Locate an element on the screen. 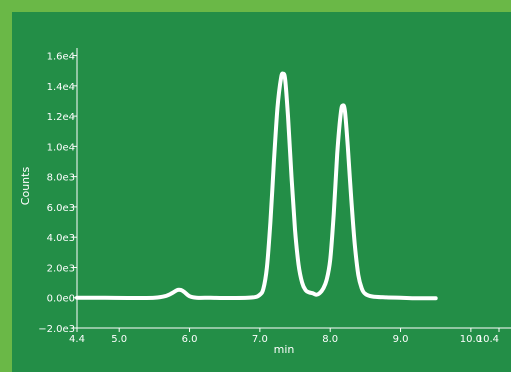 Image resolution: width=511 pixels, height=372 pixels. y-tick-label: 6.0e3 is located at coordinates (61, 208).